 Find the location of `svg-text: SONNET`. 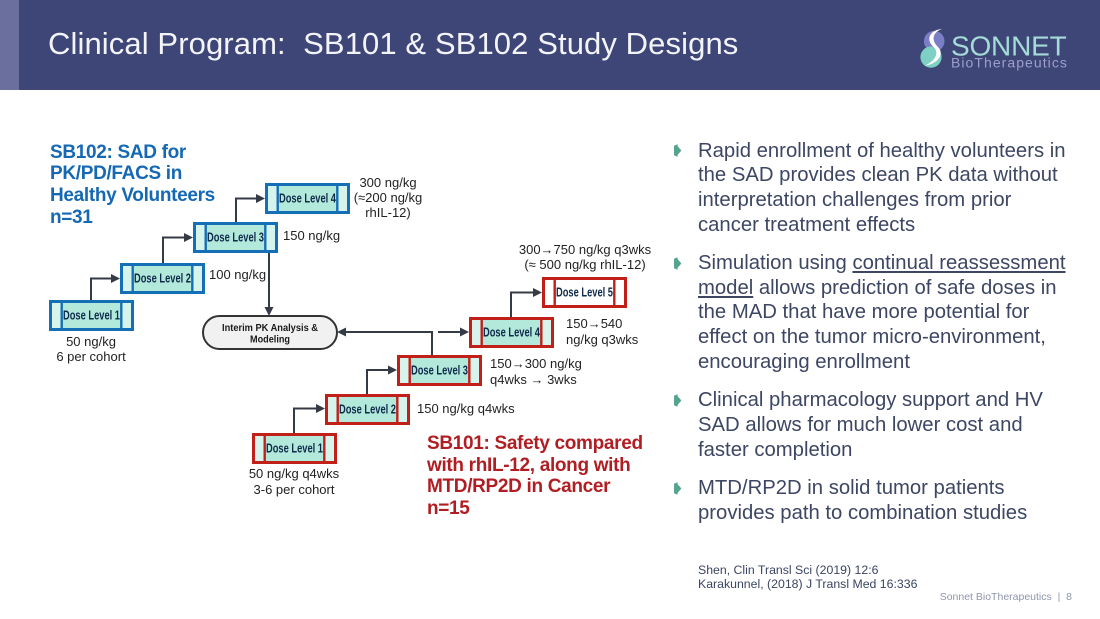

svg-text: SONNET is located at coordinates (1009, 46).